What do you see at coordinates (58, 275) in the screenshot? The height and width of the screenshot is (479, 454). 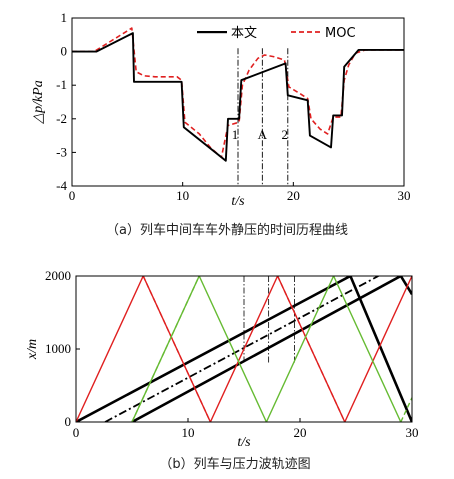 I see `panel-b-ytick-label: 2000` at bounding box center [58, 275].